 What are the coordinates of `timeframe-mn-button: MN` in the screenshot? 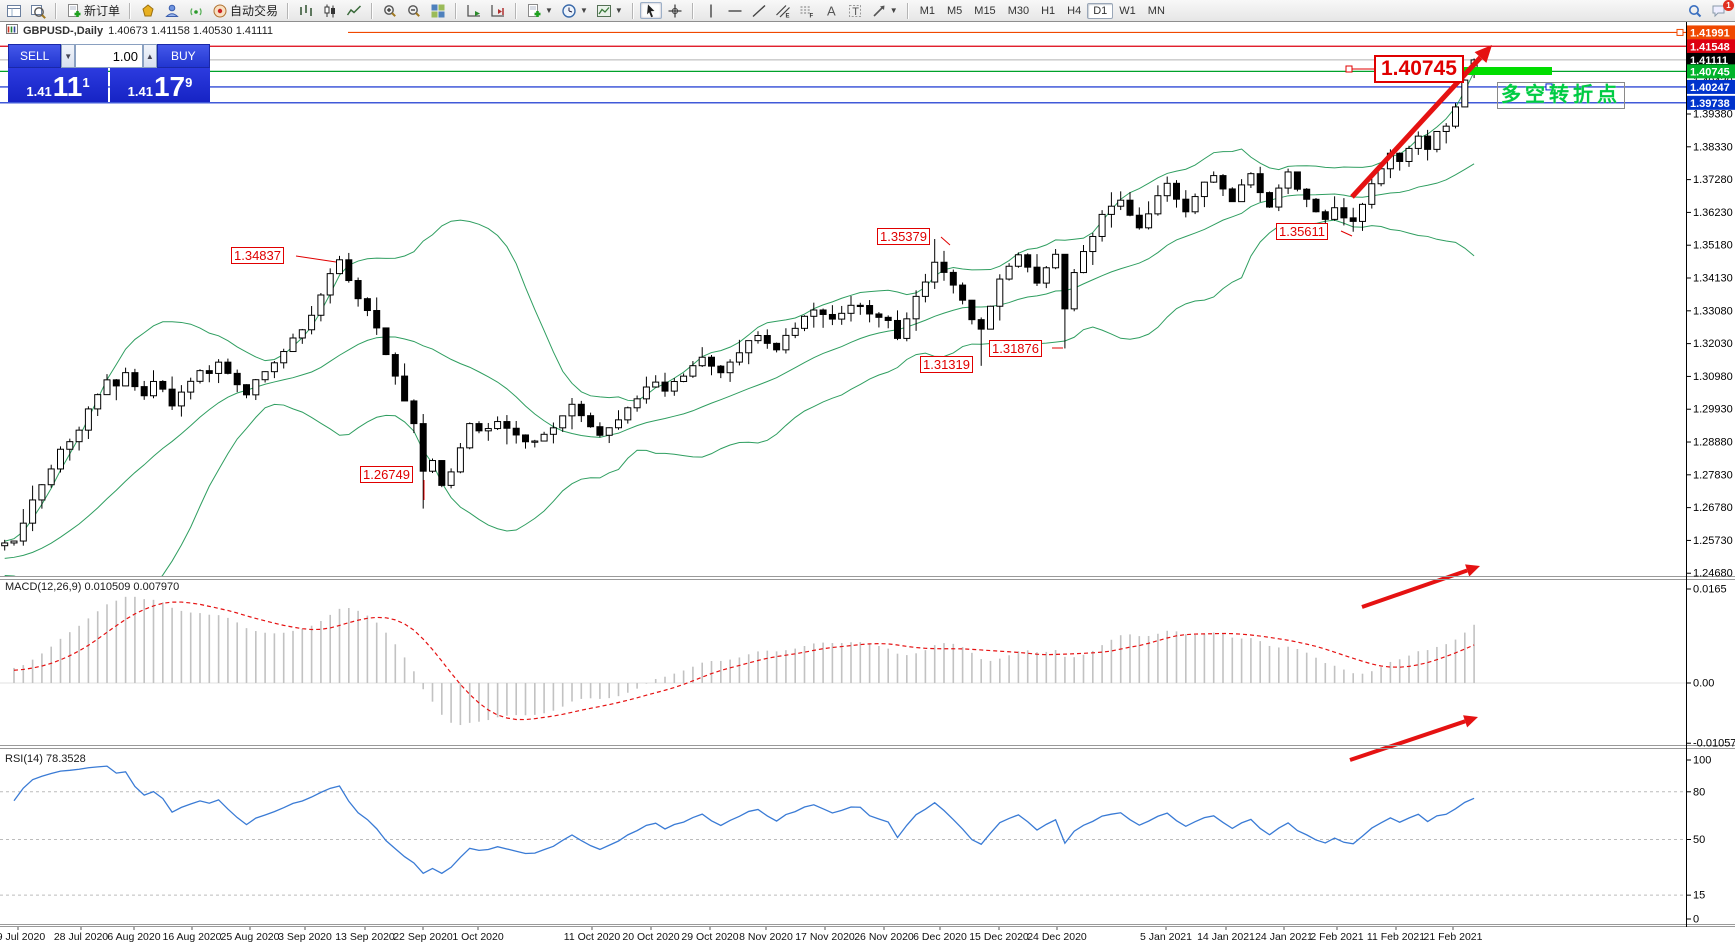 It's located at (1156, 10).